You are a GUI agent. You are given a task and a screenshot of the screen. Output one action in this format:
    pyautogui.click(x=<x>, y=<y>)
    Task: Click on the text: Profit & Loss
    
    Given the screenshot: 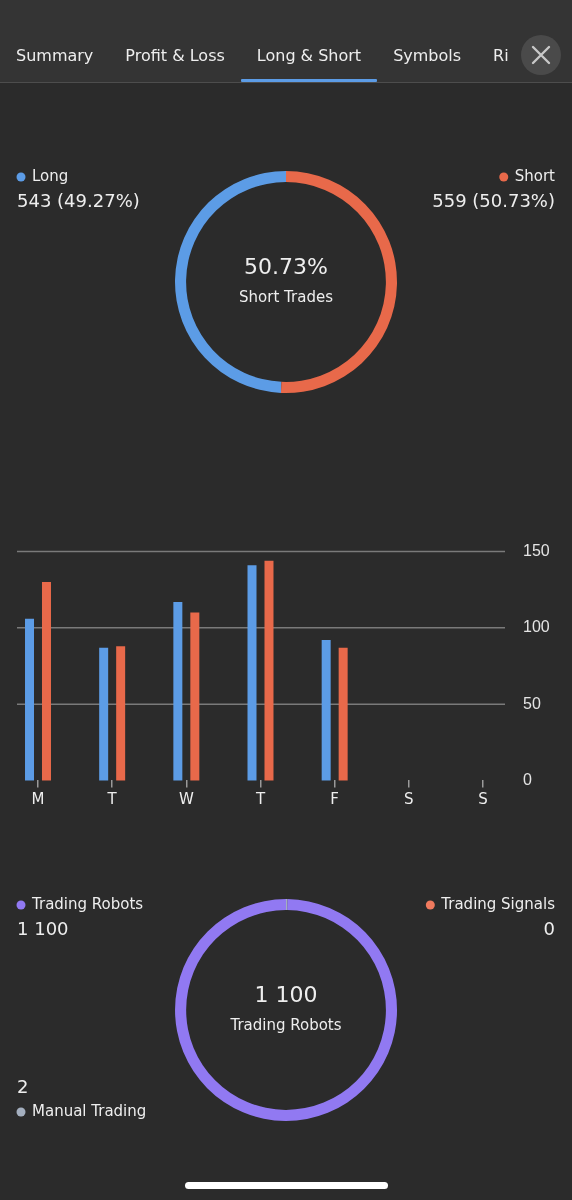 What is the action you would take?
    pyautogui.click(x=175, y=55)
    